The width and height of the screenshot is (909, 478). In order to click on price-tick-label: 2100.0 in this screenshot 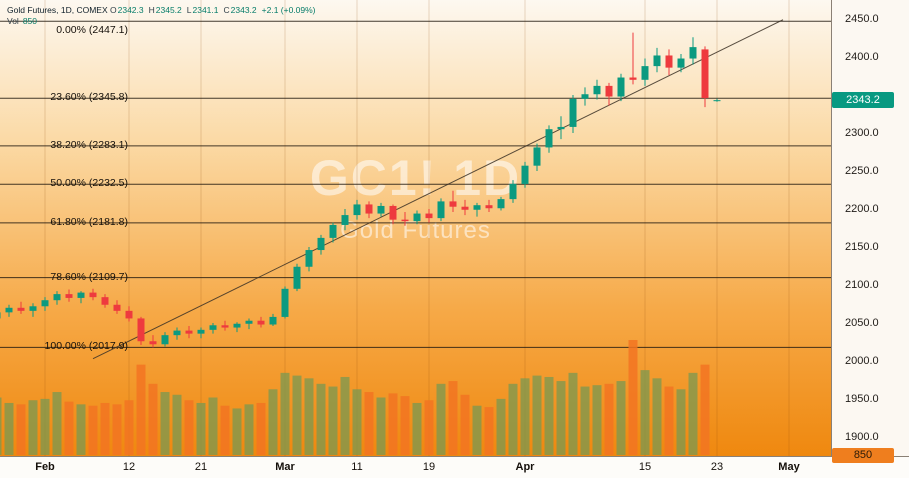, I will do `click(862, 285)`.